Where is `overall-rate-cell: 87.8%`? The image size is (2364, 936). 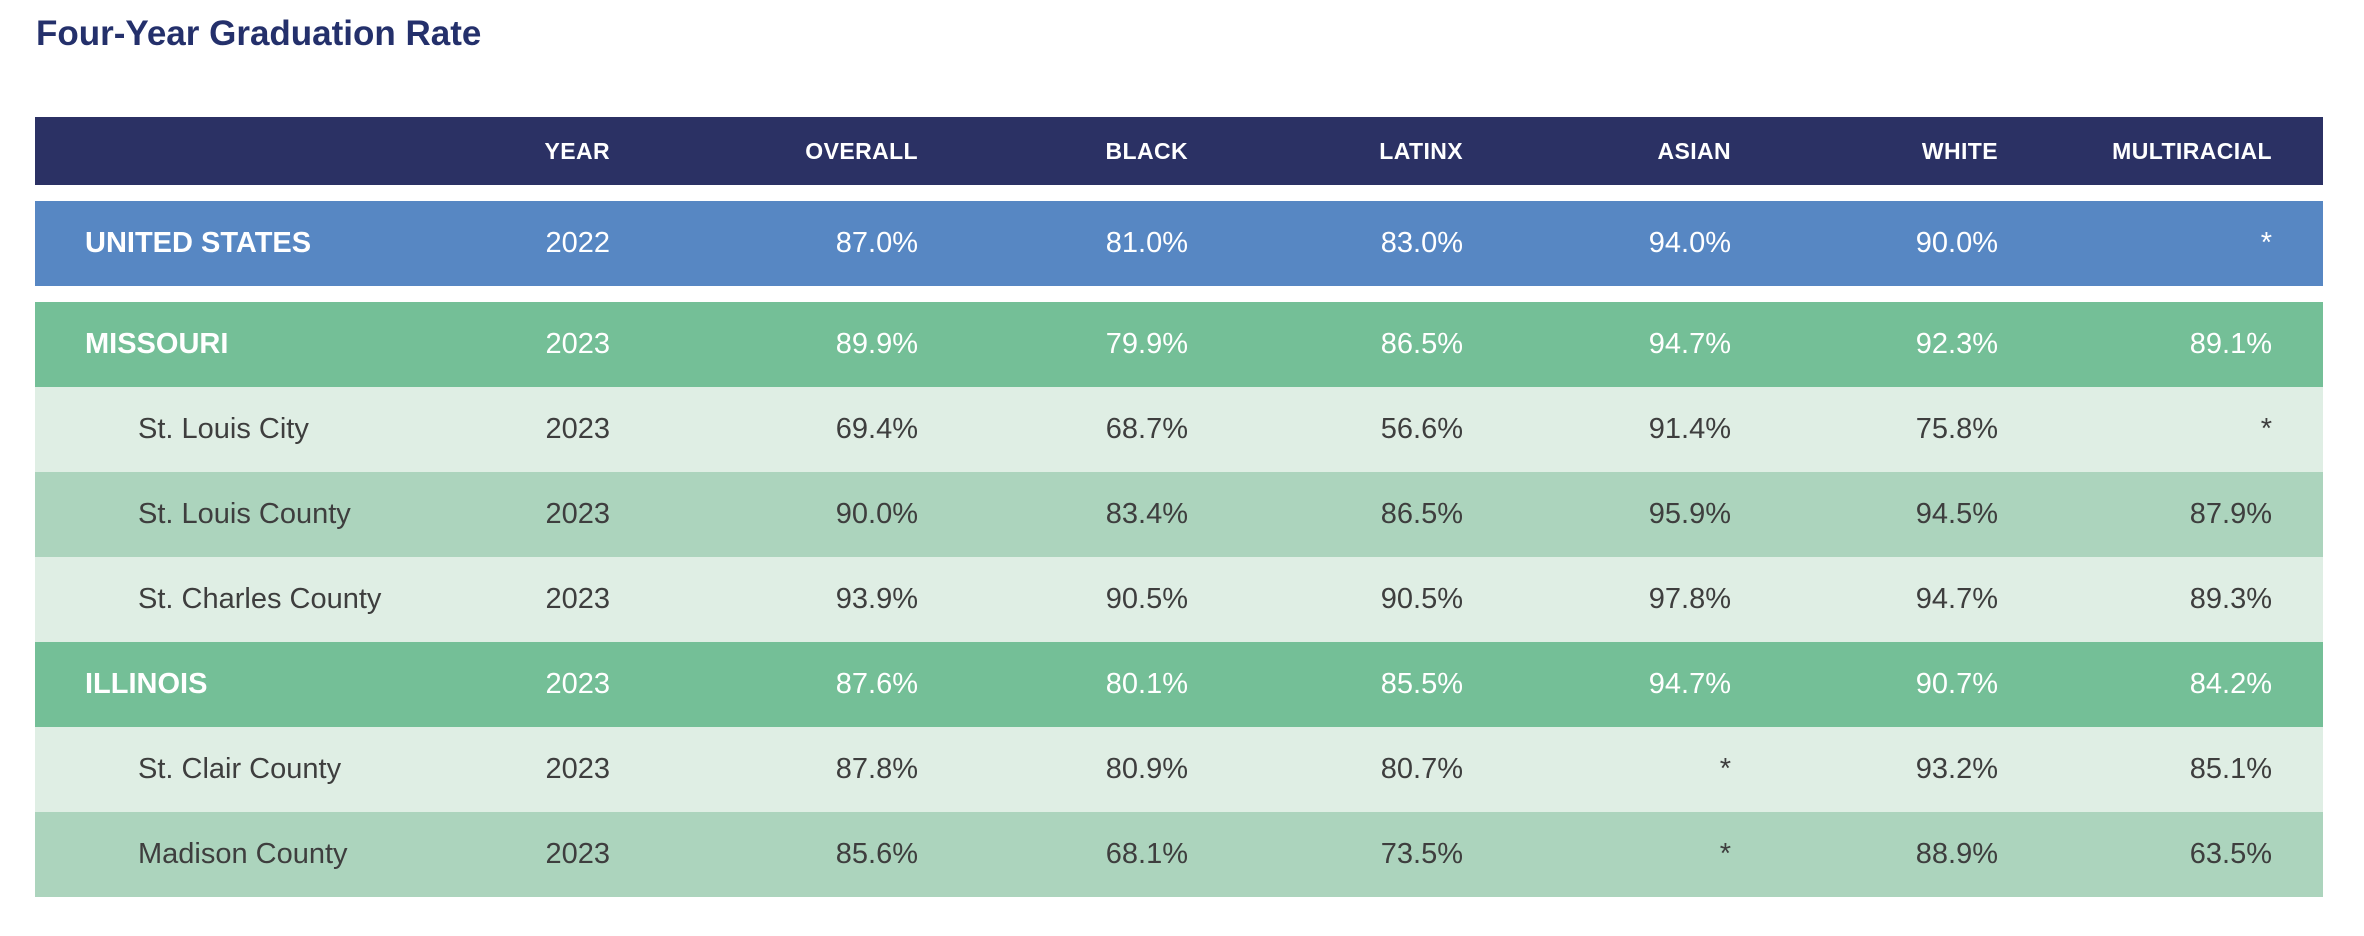
overall-rate-cell: 87.8% is located at coordinates (876, 769).